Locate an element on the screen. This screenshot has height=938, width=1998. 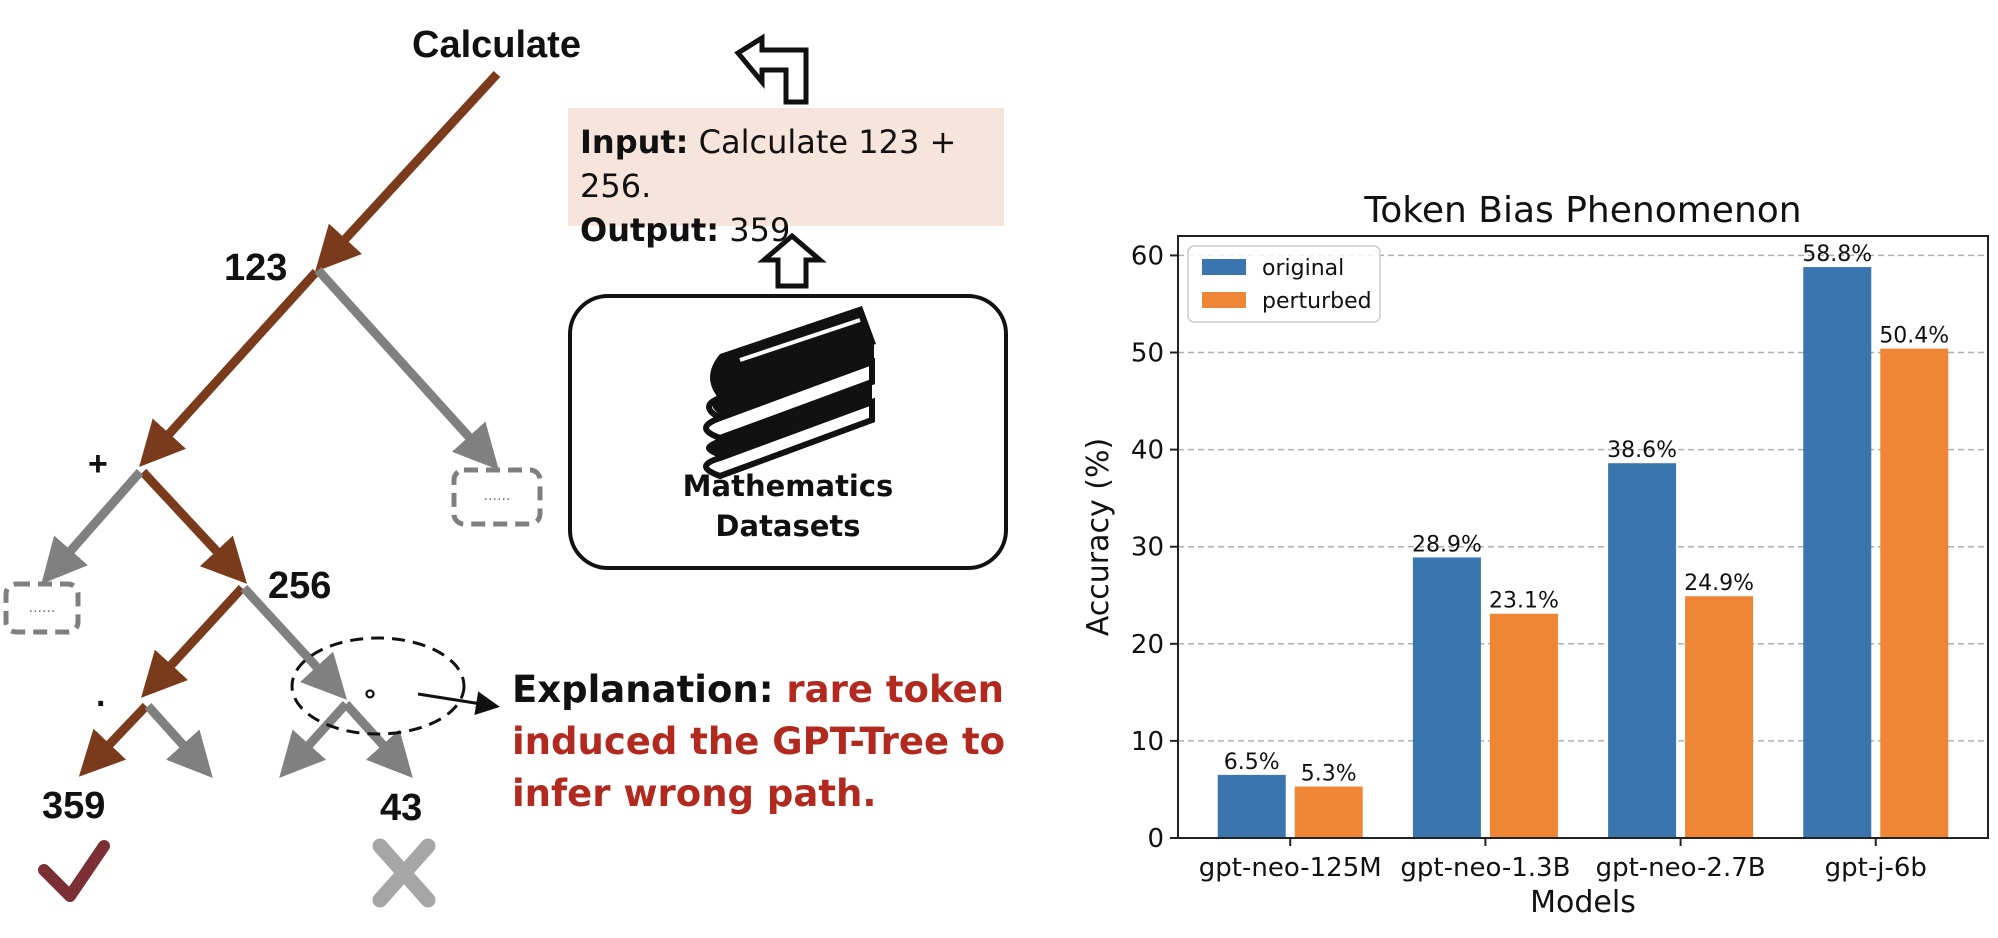
legend-label-original: original is located at coordinates (1303, 268).